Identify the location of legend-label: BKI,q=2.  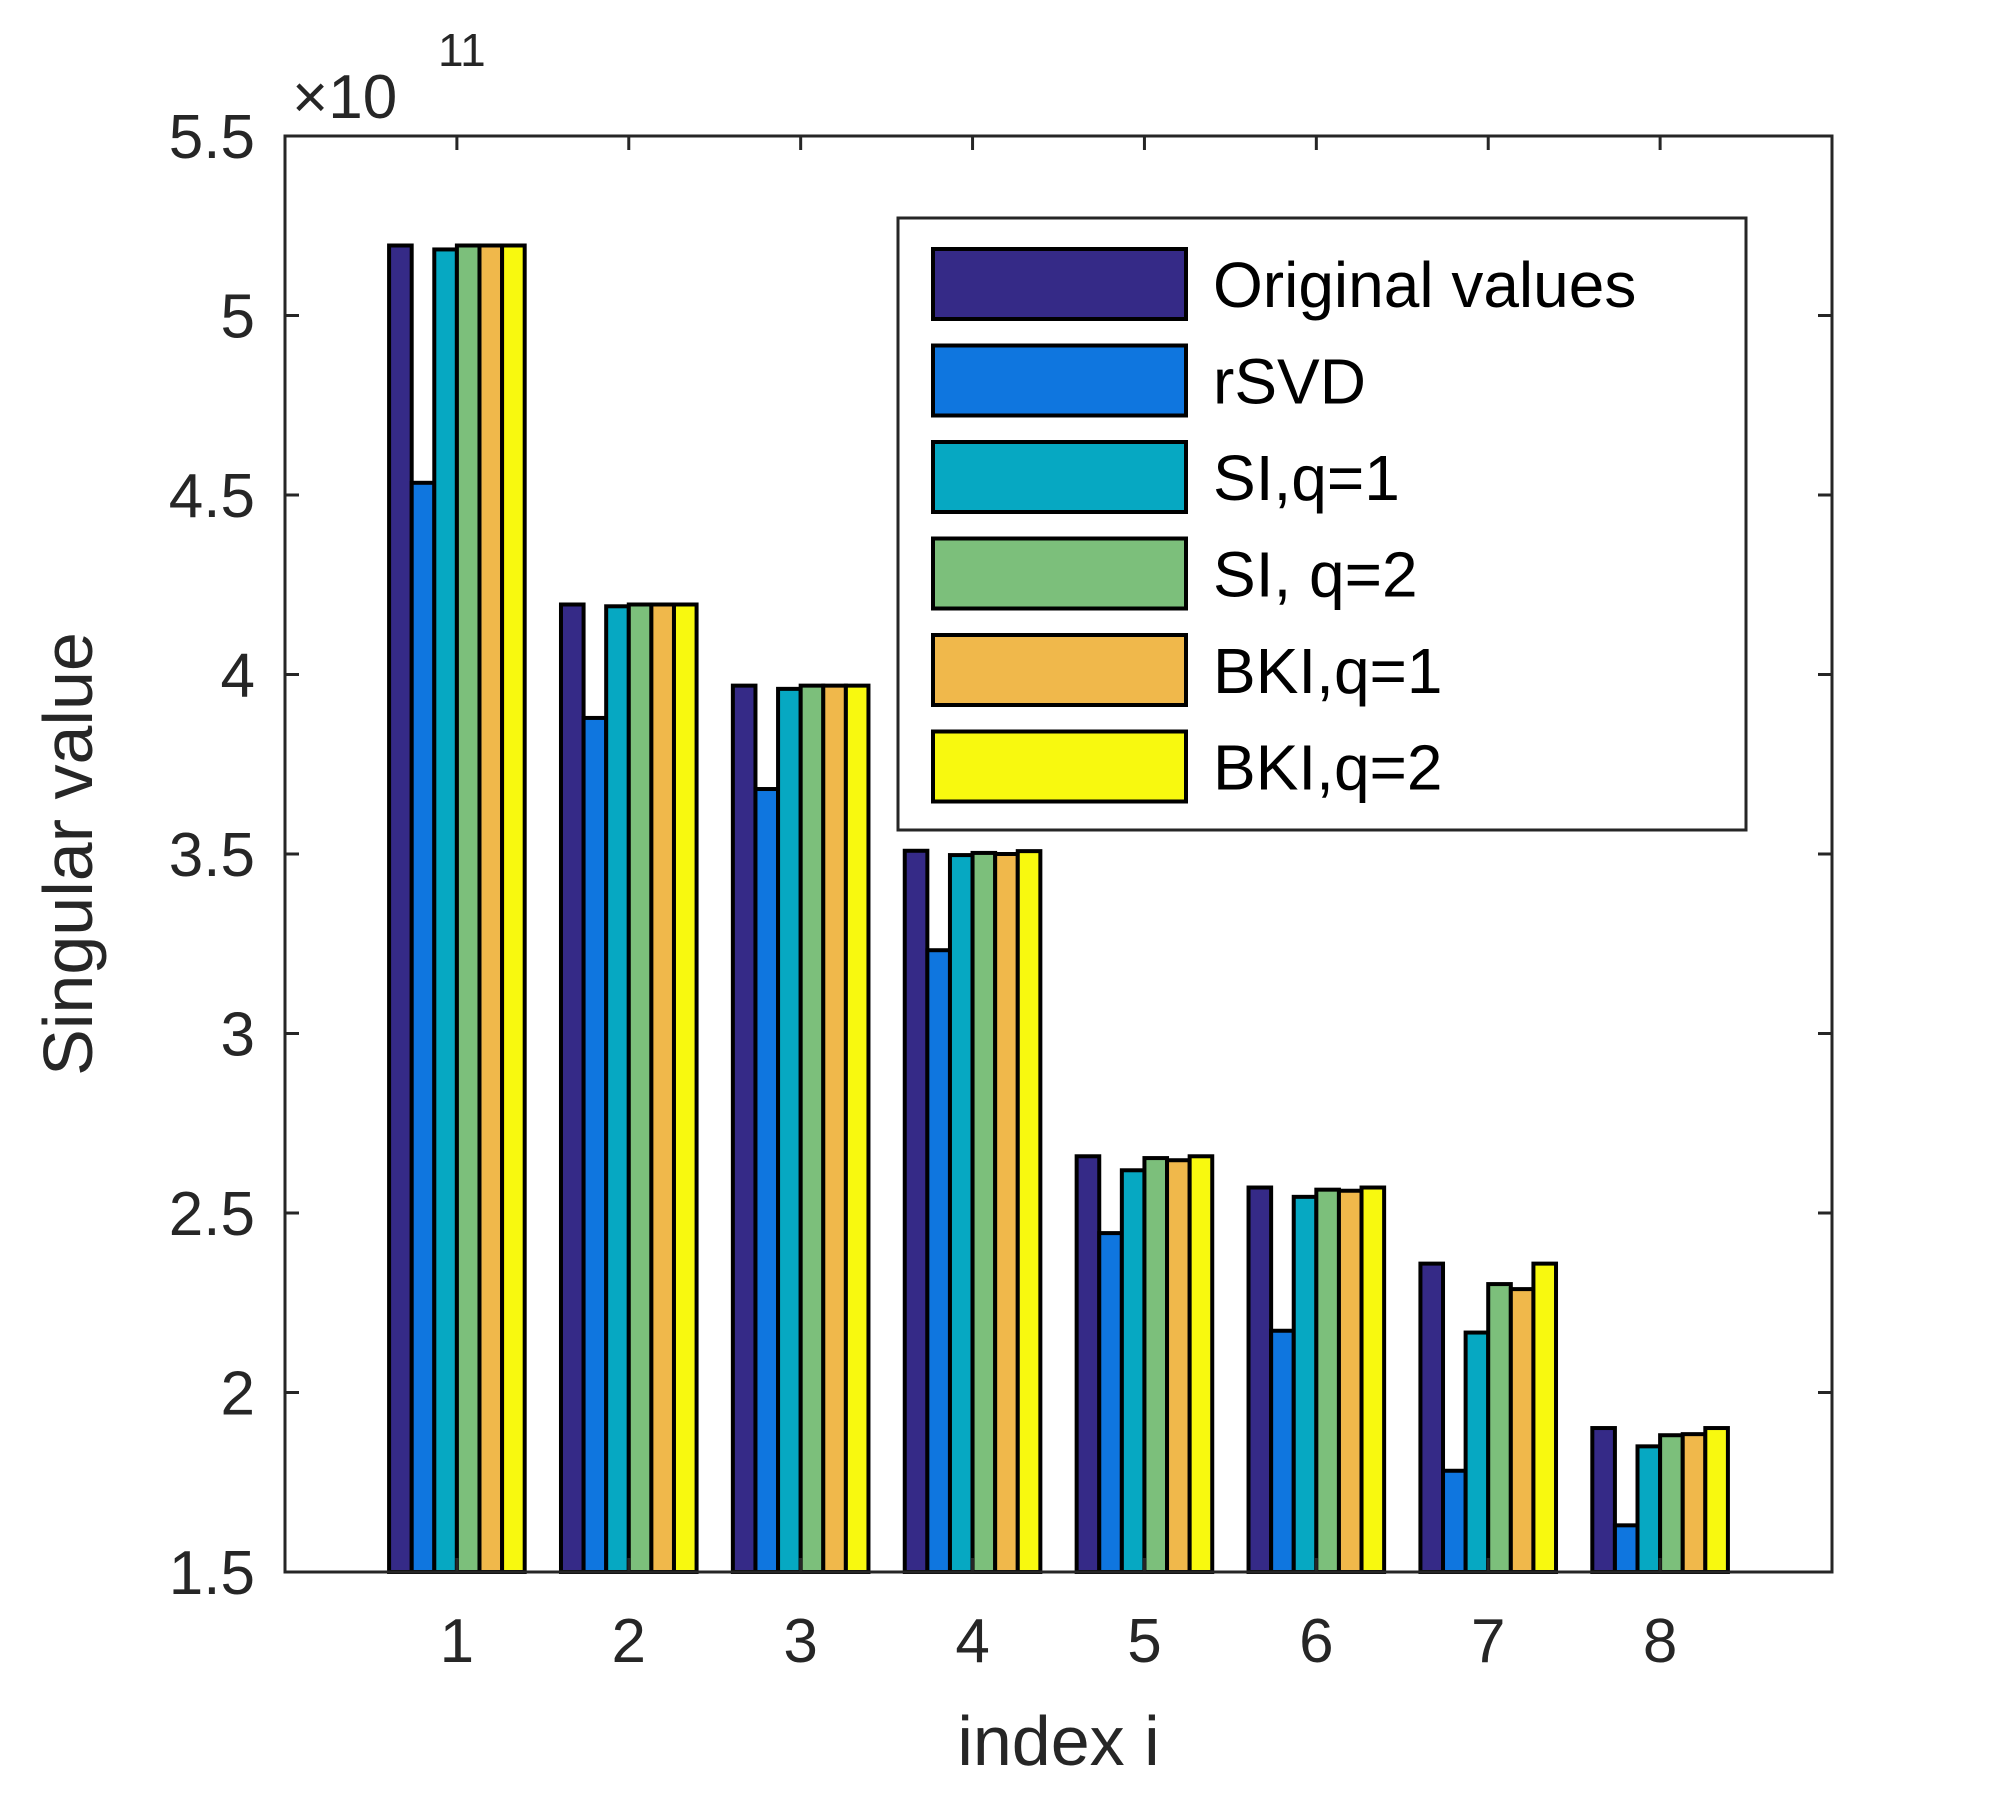
(1328, 768).